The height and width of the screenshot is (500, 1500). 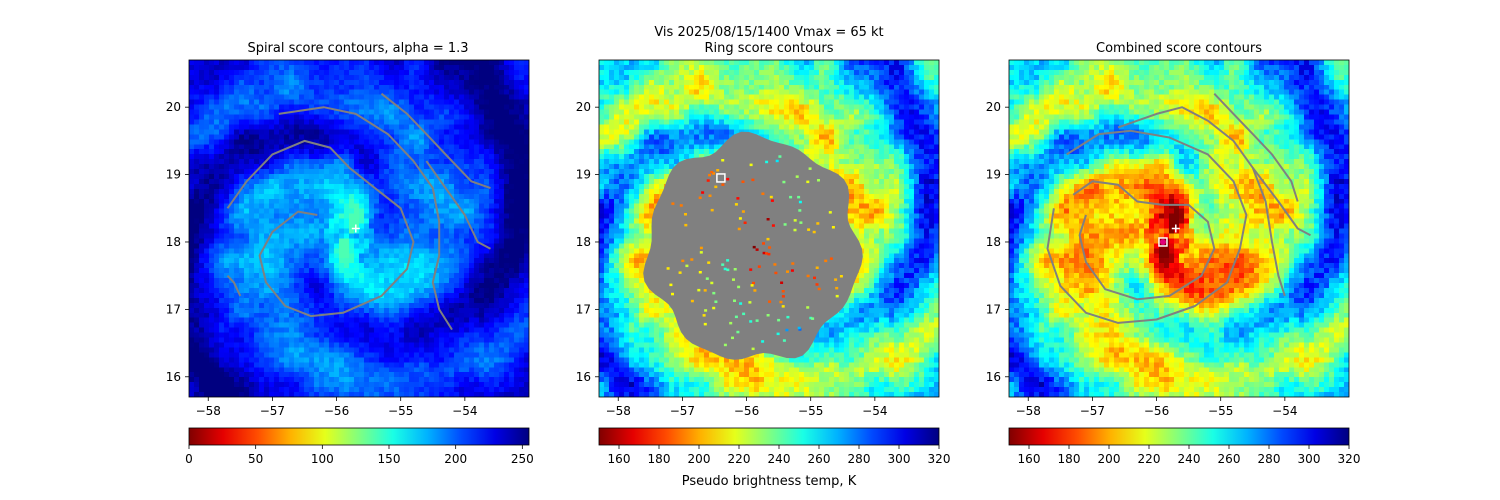 What do you see at coordinates (1220, 411) in the screenshot?
I see `x-tick-label: −55` at bounding box center [1220, 411].